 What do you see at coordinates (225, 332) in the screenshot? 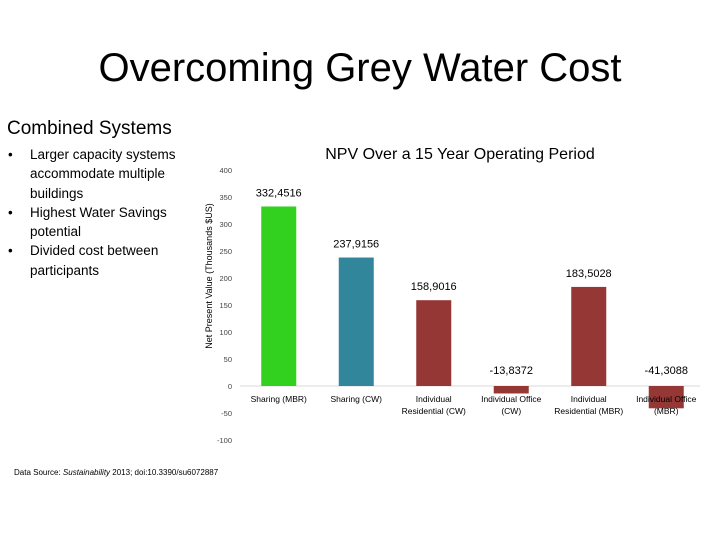
I see `y-tick-label: 100` at bounding box center [225, 332].